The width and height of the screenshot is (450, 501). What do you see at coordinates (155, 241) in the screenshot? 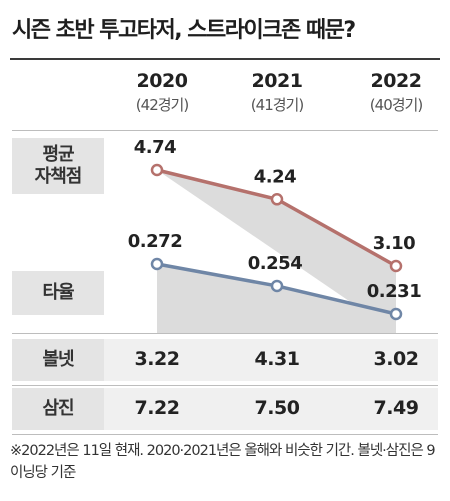
I see `batting-avg-label-2020: 0.272` at bounding box center [155, 241].